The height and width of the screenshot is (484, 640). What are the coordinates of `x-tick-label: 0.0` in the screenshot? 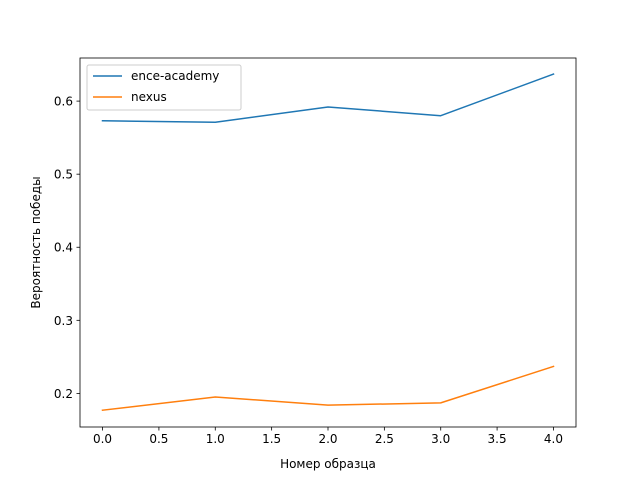 It's located at (102, 439).